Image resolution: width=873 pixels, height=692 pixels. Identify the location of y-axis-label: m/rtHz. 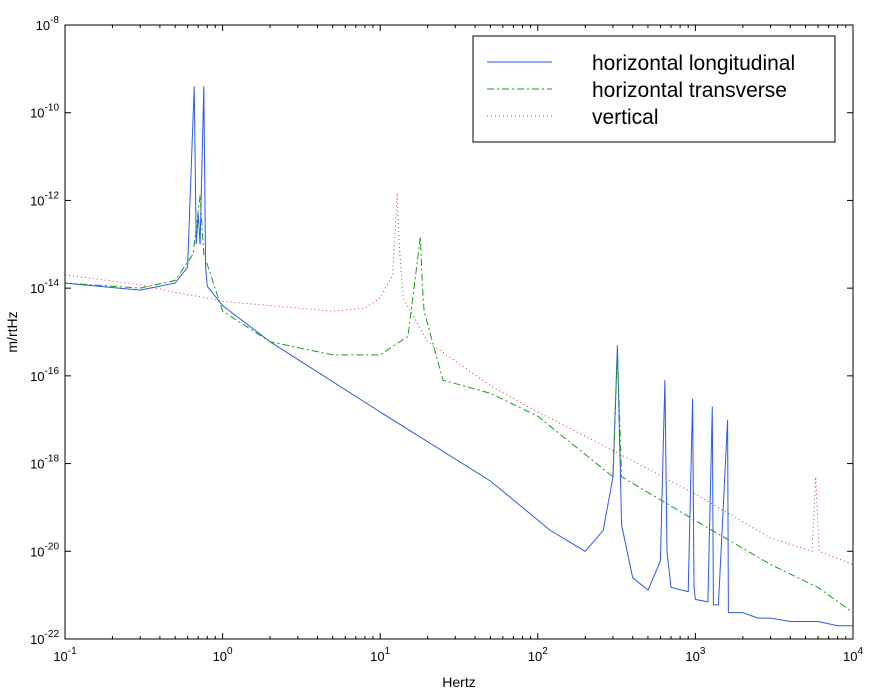
(12, 331).